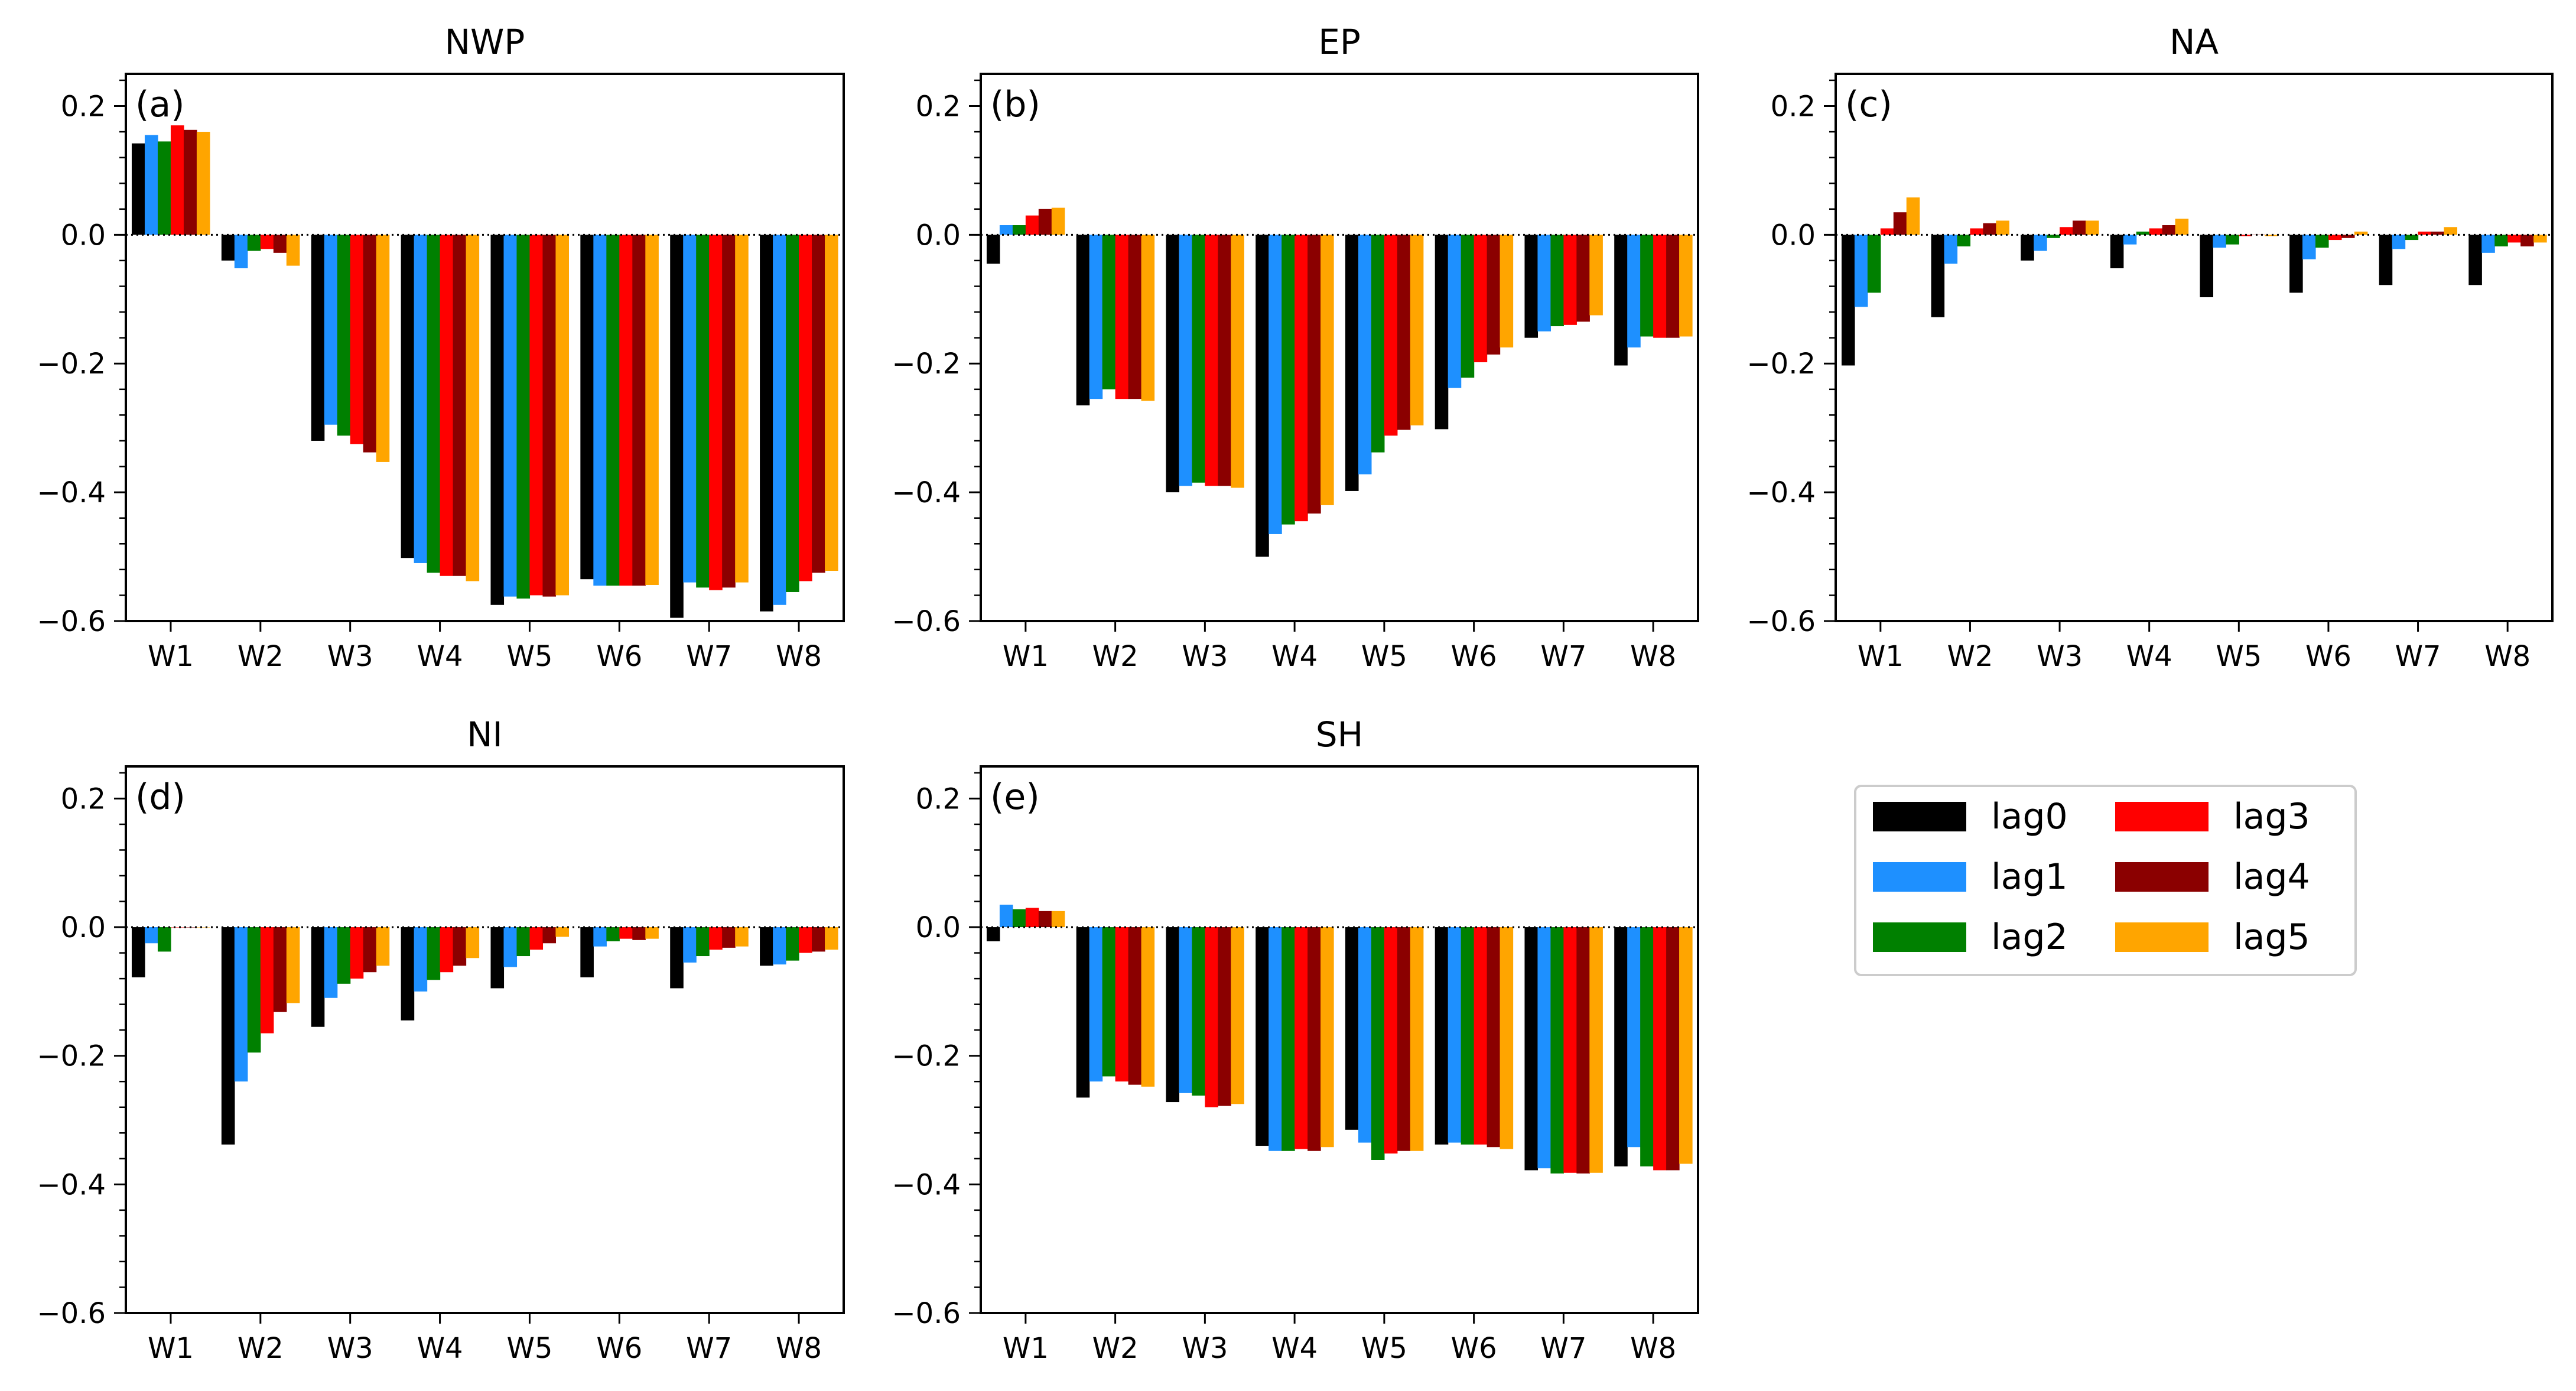 The width and height of the screenshot is (2576, 1391). Describe the element at coordinates (1289, 1039) in the screenshot. I see `bar-lag2-w4` at that location.